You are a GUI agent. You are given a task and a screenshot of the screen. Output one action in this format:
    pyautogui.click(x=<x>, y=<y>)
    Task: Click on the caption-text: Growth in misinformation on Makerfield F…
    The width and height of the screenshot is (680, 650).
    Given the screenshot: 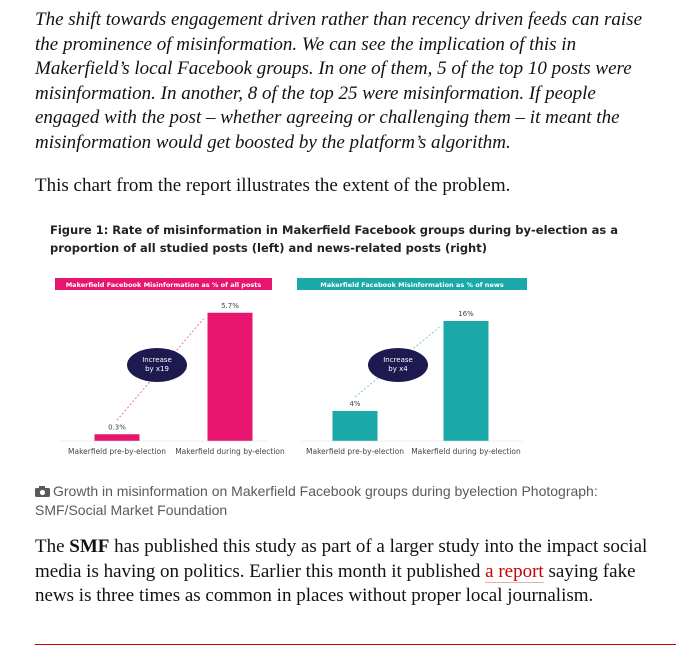 What is the action you would take?
    pyautogui.click(x=316, y=500)
    